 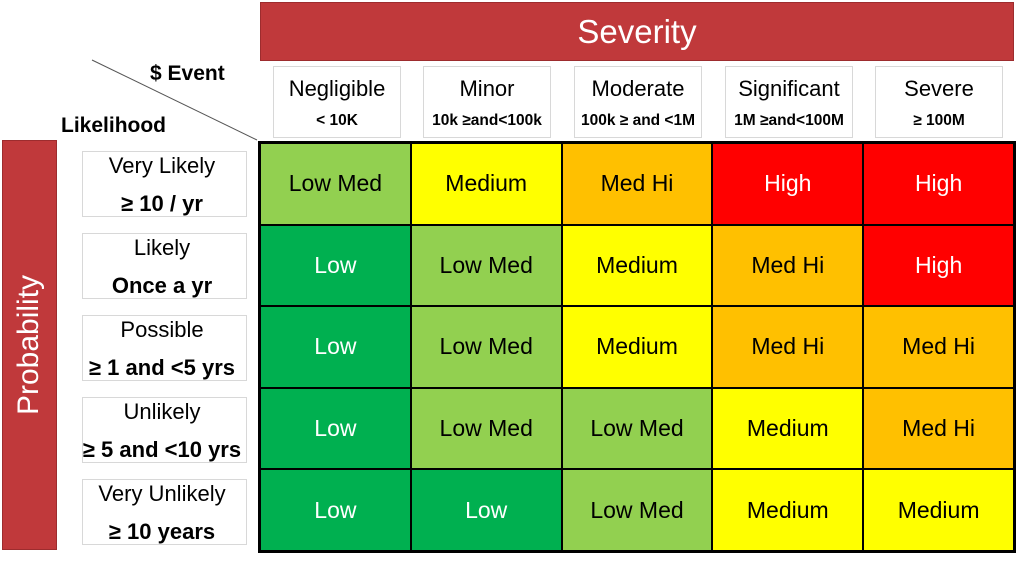 I want to click on likelihood-header-likely: Likely Once a yr, so click(x=162, y=266).